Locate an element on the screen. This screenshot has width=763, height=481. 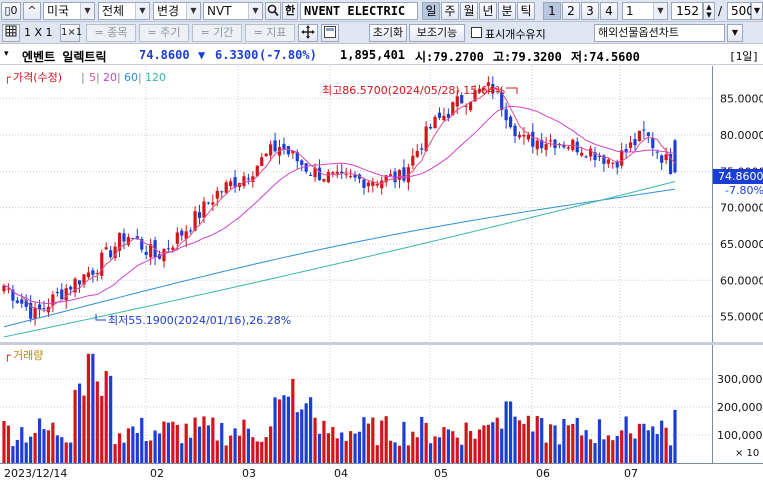
reset-button: 초기화 is located at coordinates (388, 33).